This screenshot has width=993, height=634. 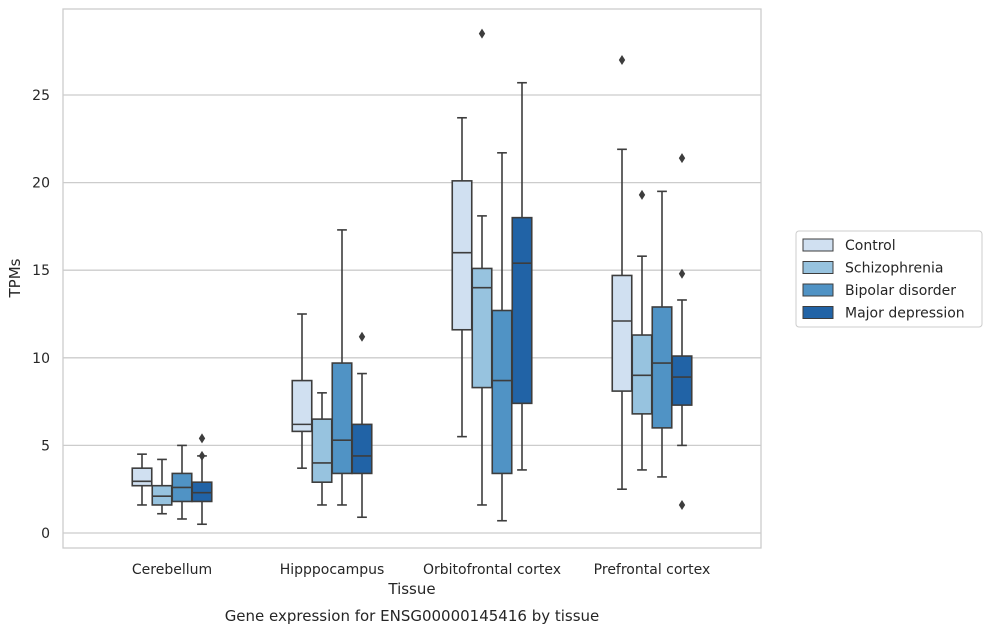 I want to click on y-tick-label: 20, so click(x=41, y=184).